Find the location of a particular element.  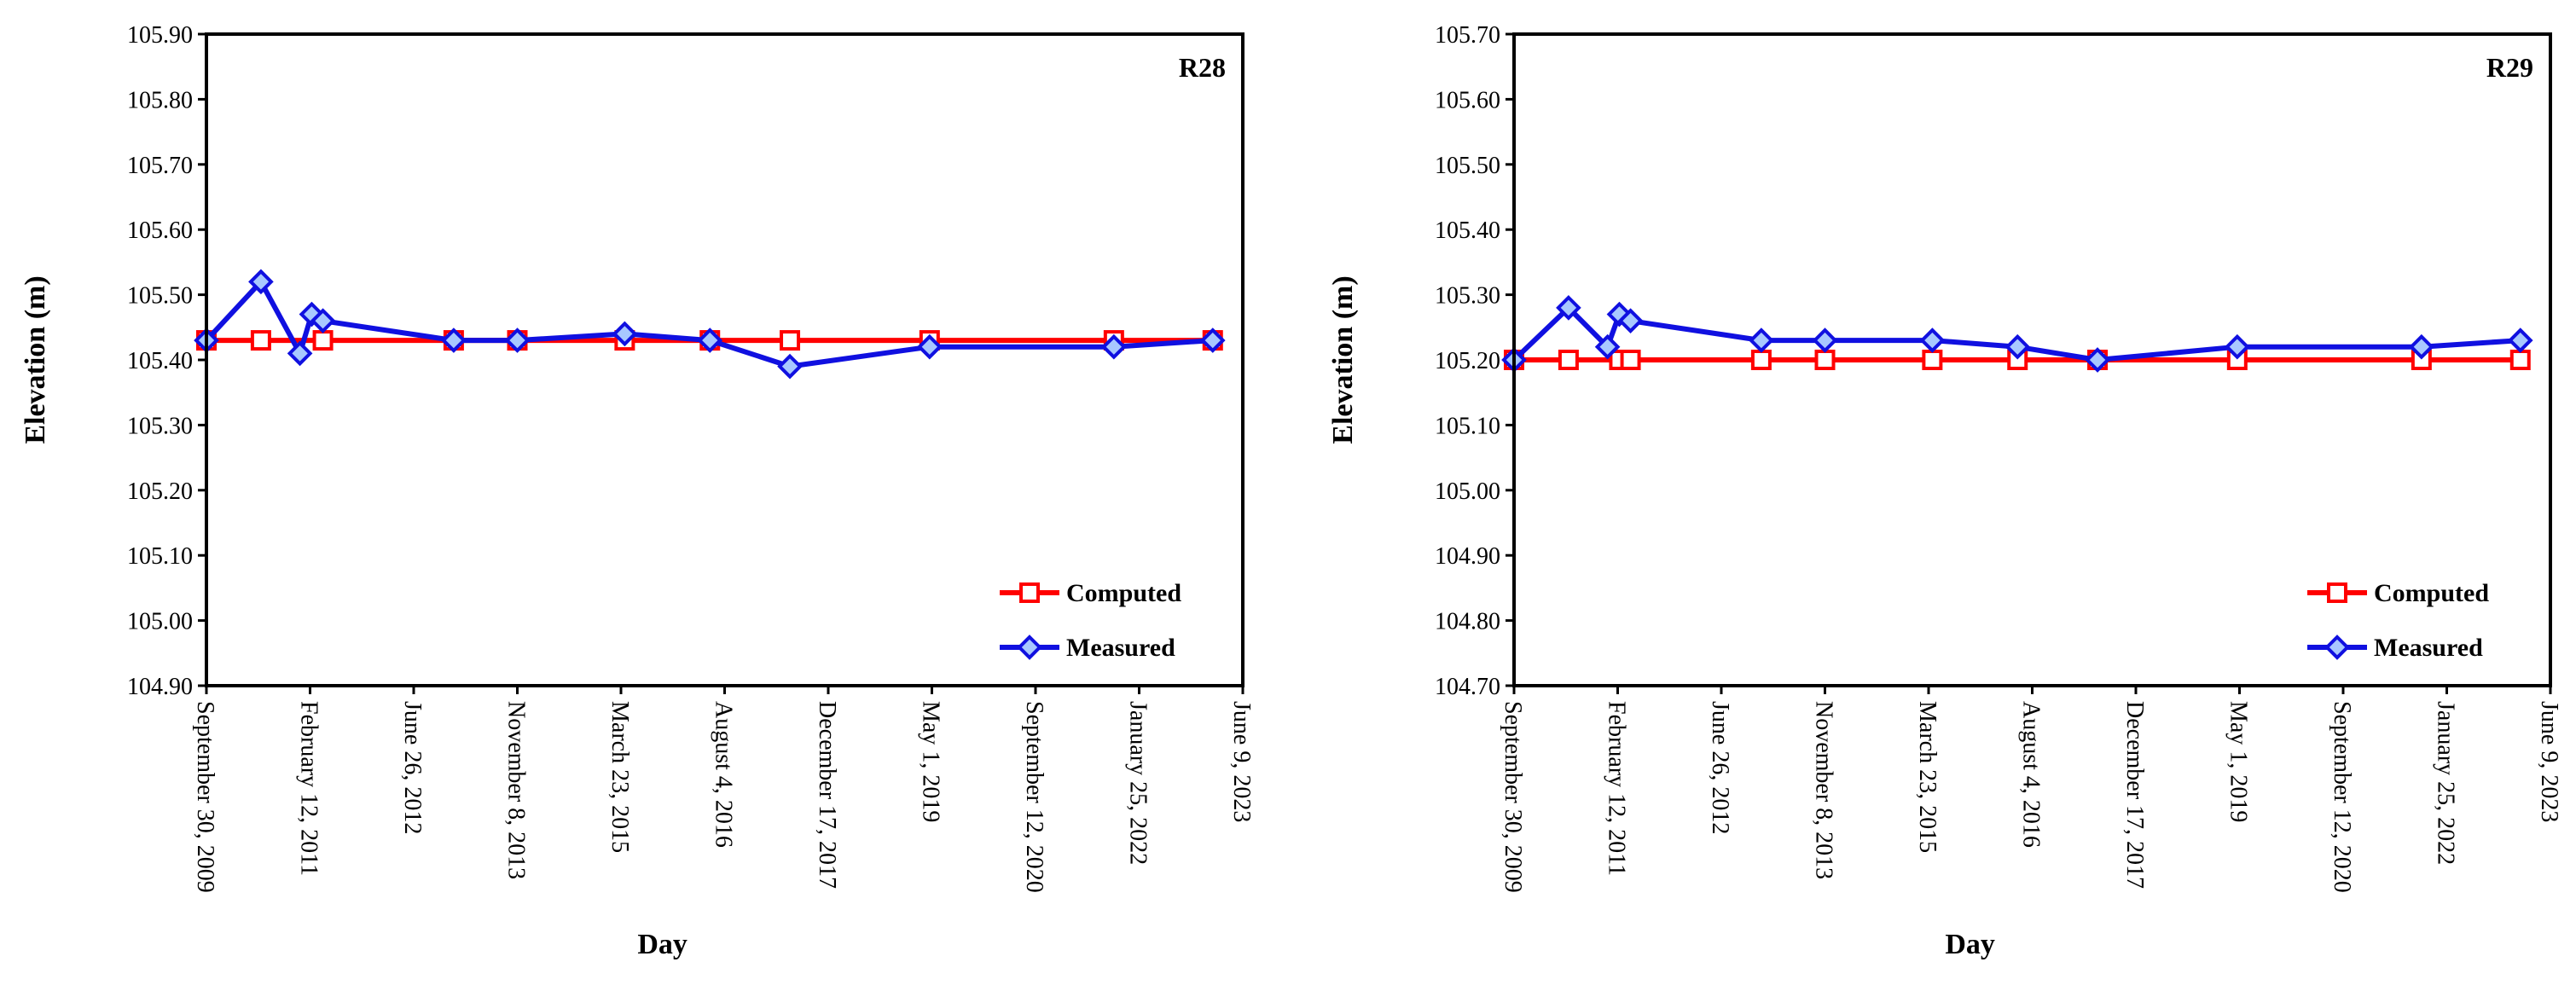

chart-r29-x-tick-label: August 4, 2016 is located at coordinates (2031, 774).